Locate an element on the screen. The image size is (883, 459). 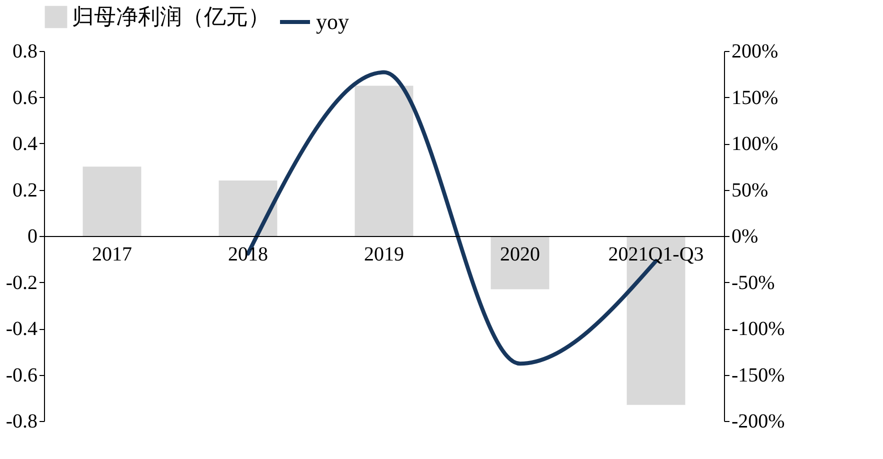
y-tick-label: -0.2 is located at coordinates (22, 283).